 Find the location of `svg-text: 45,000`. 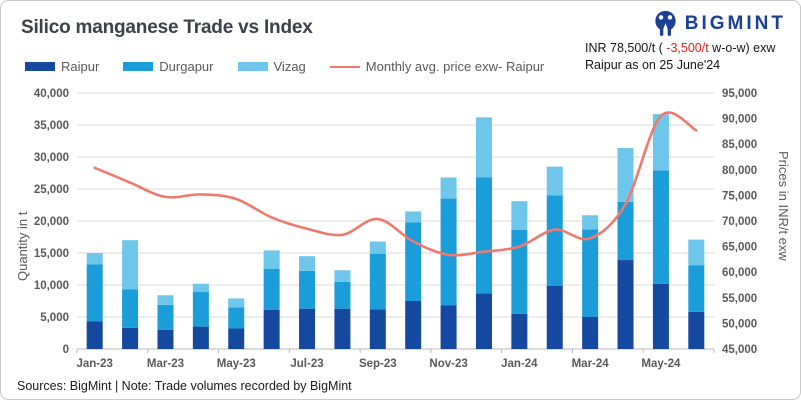

svg-text: 45,000 is located at coordinates (739, 350).